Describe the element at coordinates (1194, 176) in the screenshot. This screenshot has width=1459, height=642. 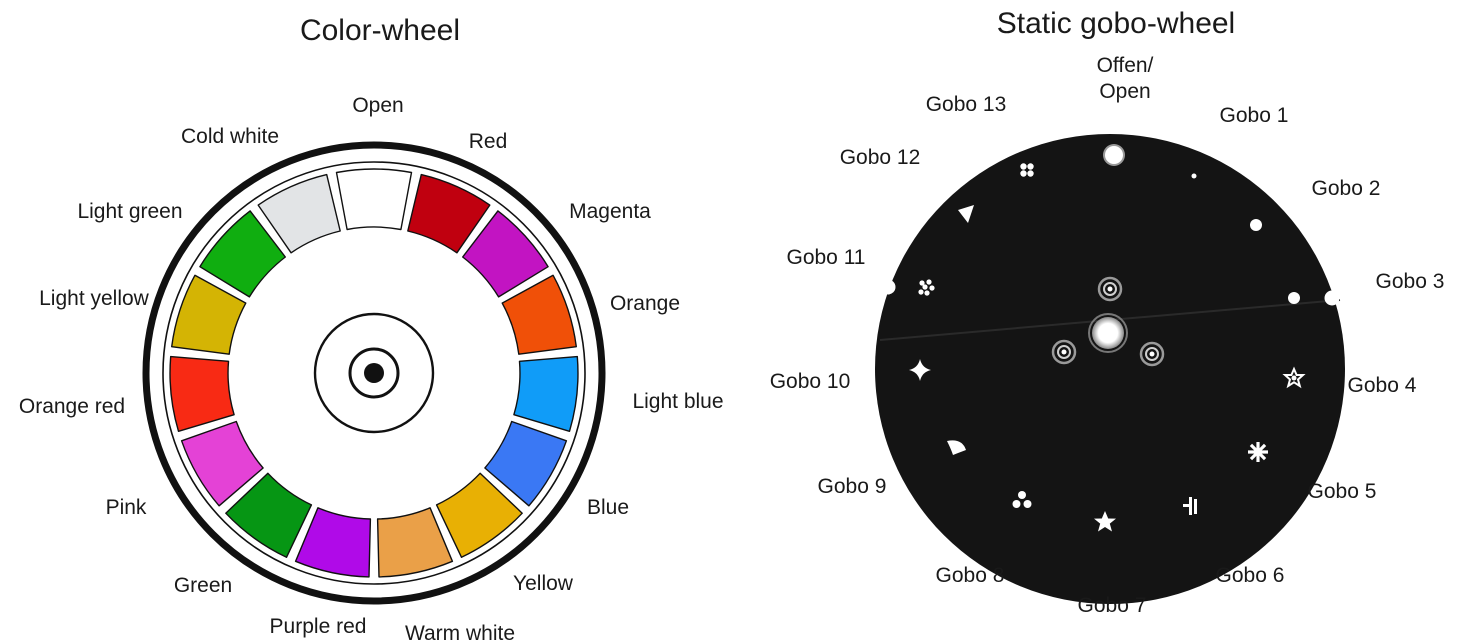
I see `gobo-1-small-dot-icon` at that location.